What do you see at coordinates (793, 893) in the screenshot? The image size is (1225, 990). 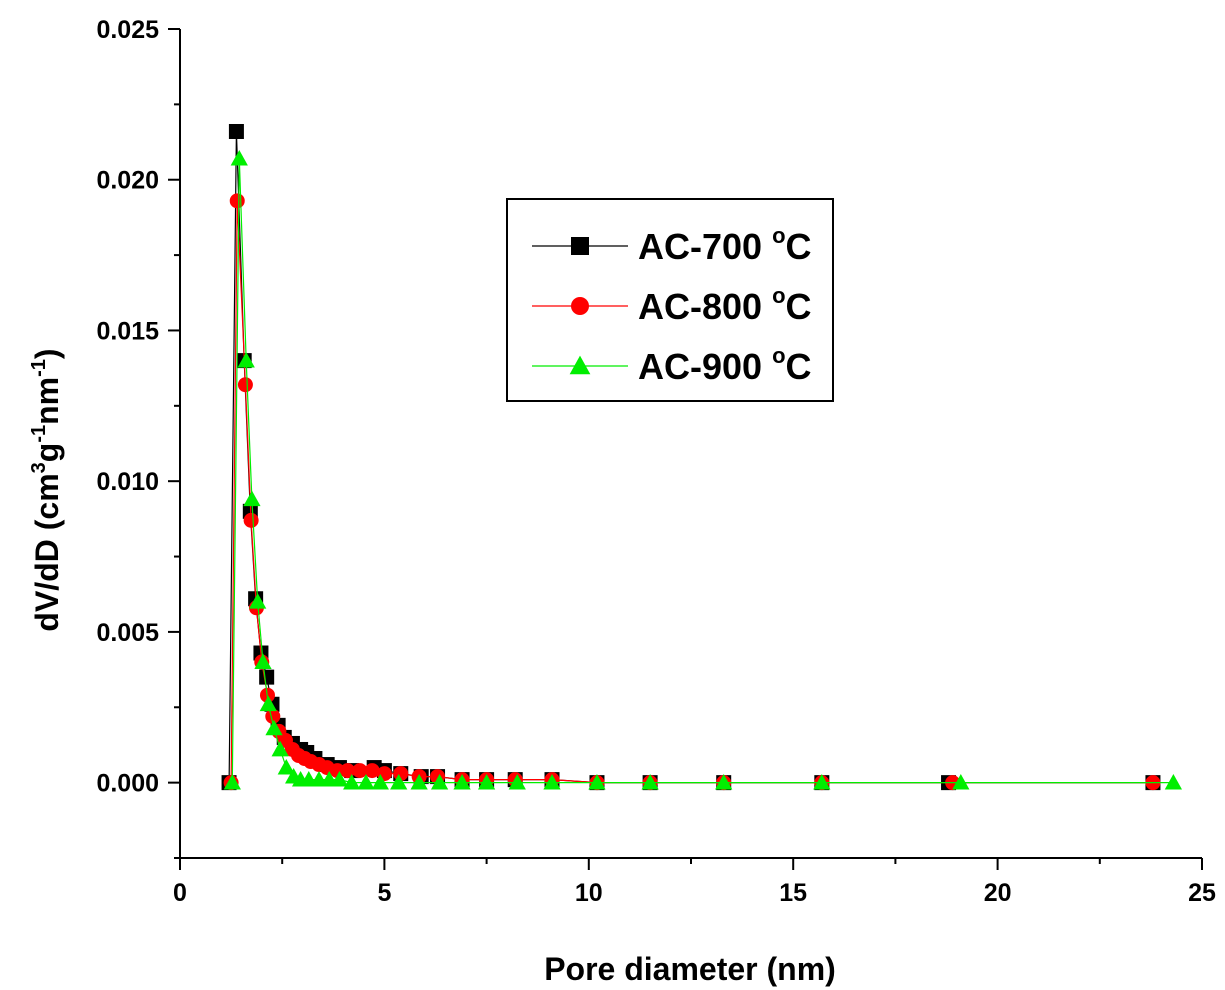 I see `x-tick-label: 15` at bounding box center [793, 893].